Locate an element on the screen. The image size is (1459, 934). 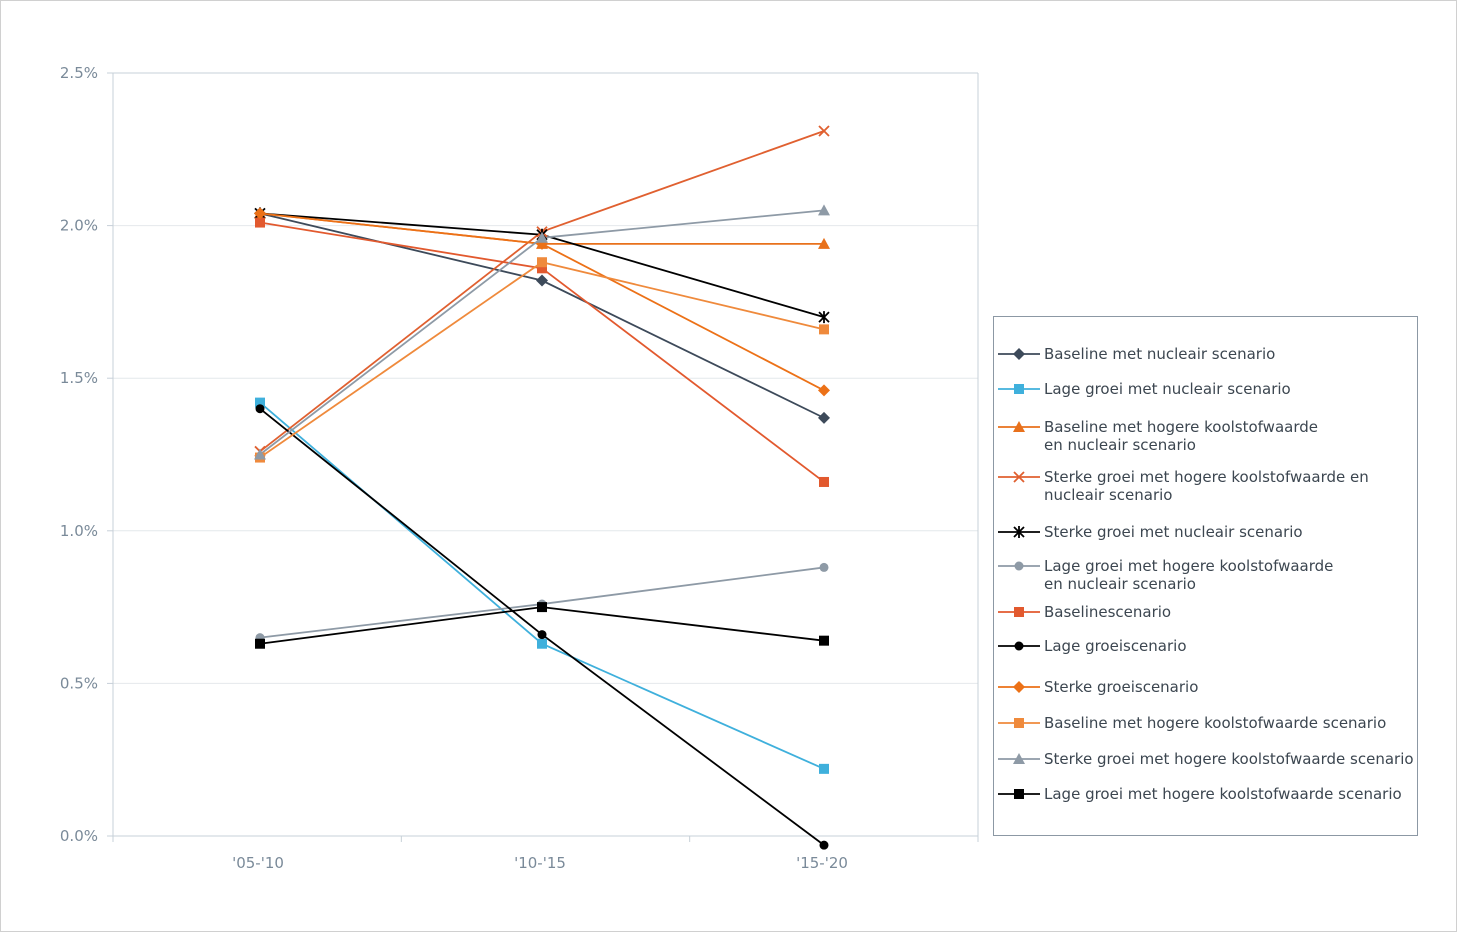
legend-label: Lage groeiscenario is located at coordinates (1115, 646).